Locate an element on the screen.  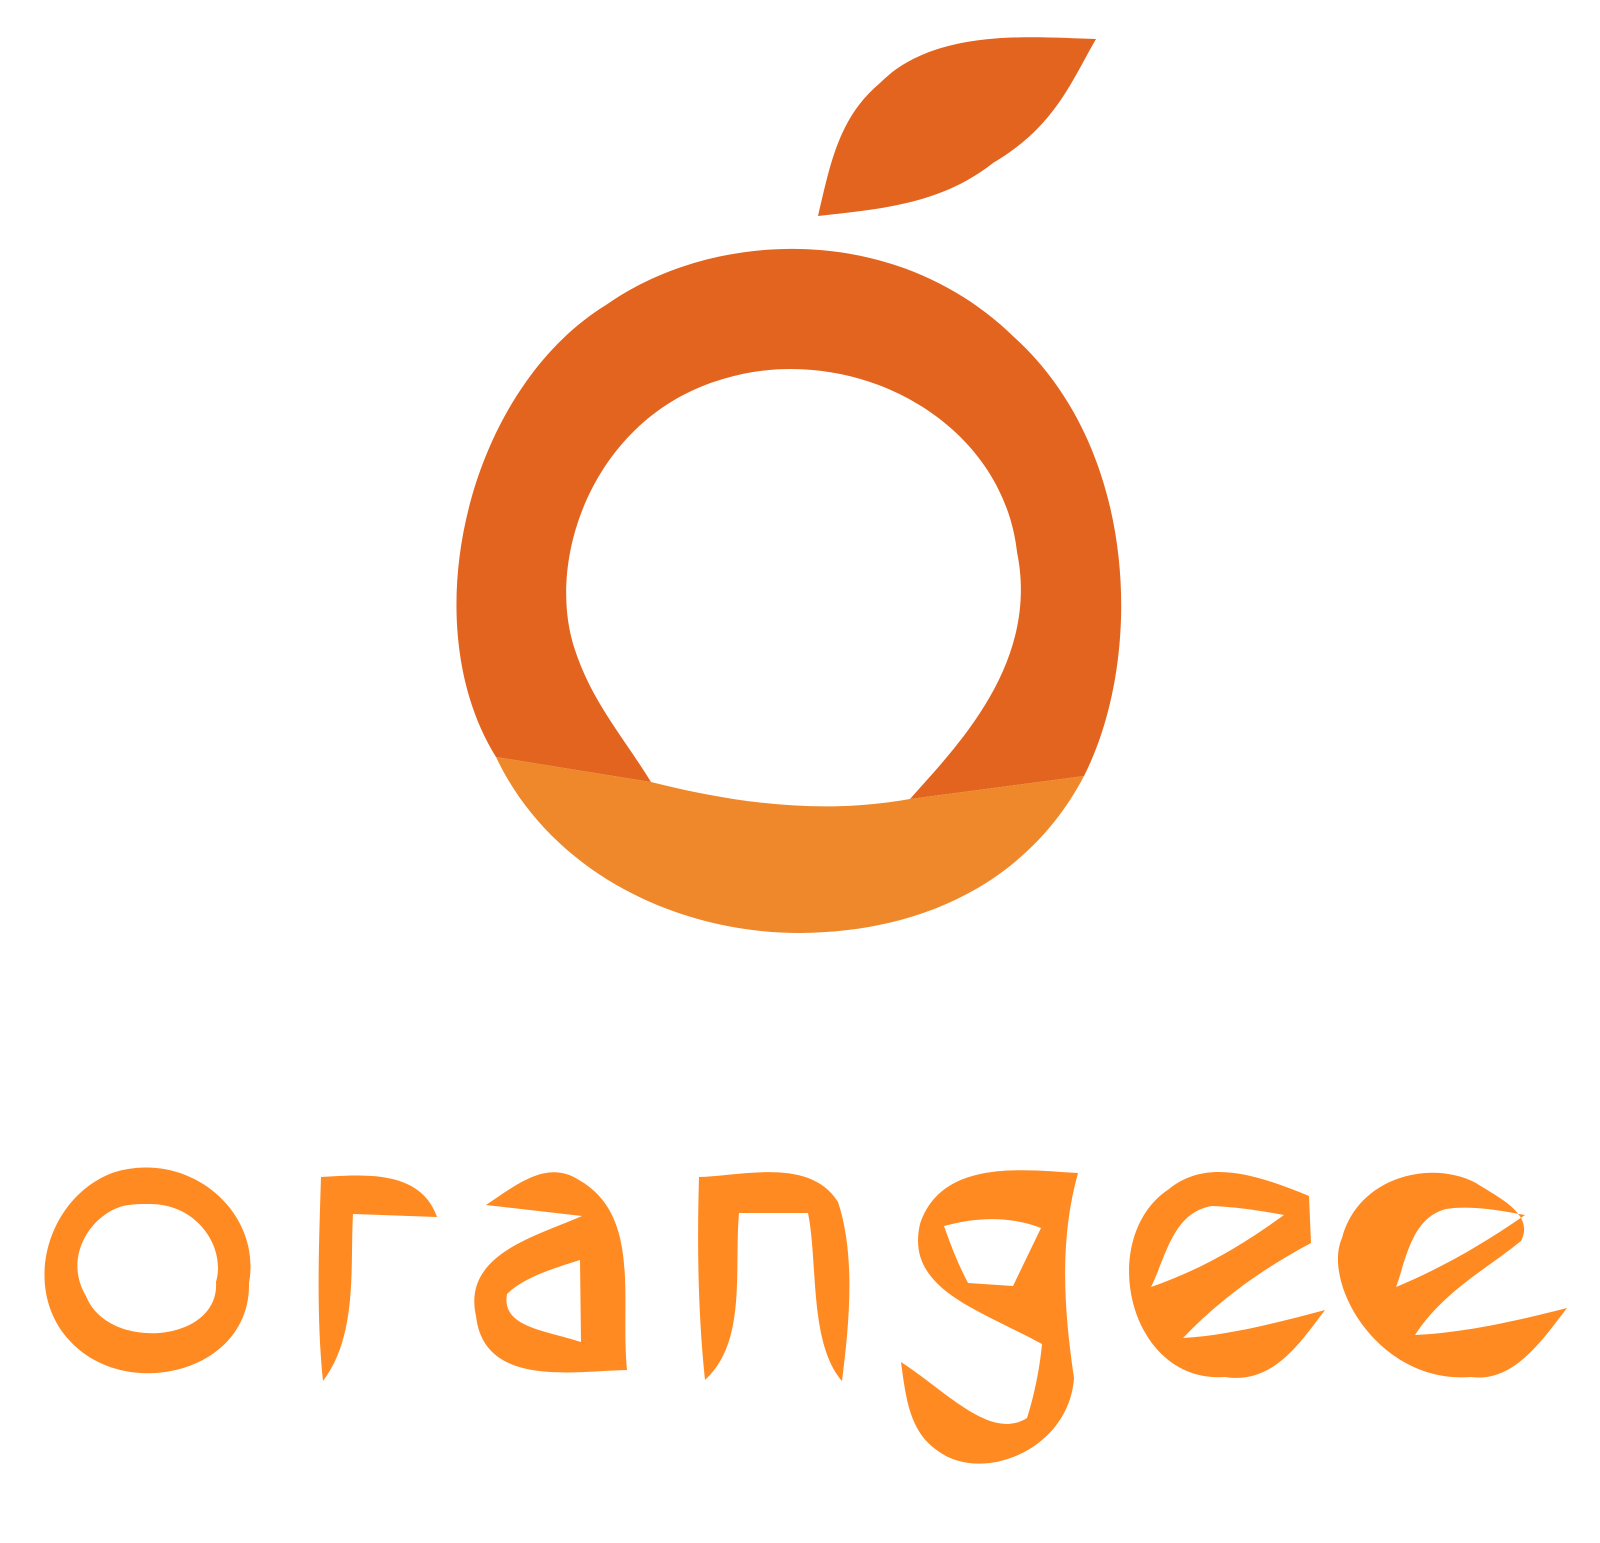
fruit-bottom-band is located at coordinates (790, 845).